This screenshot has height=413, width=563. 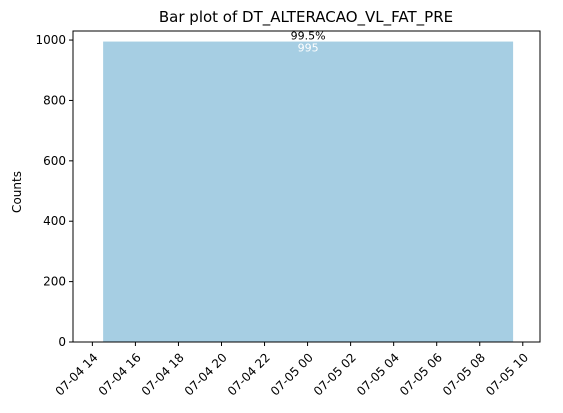 What do you see at coordinates (308, 48) in the screenshot?
I see `bar-value-label-0: 995` at bounding box center [308, 48].